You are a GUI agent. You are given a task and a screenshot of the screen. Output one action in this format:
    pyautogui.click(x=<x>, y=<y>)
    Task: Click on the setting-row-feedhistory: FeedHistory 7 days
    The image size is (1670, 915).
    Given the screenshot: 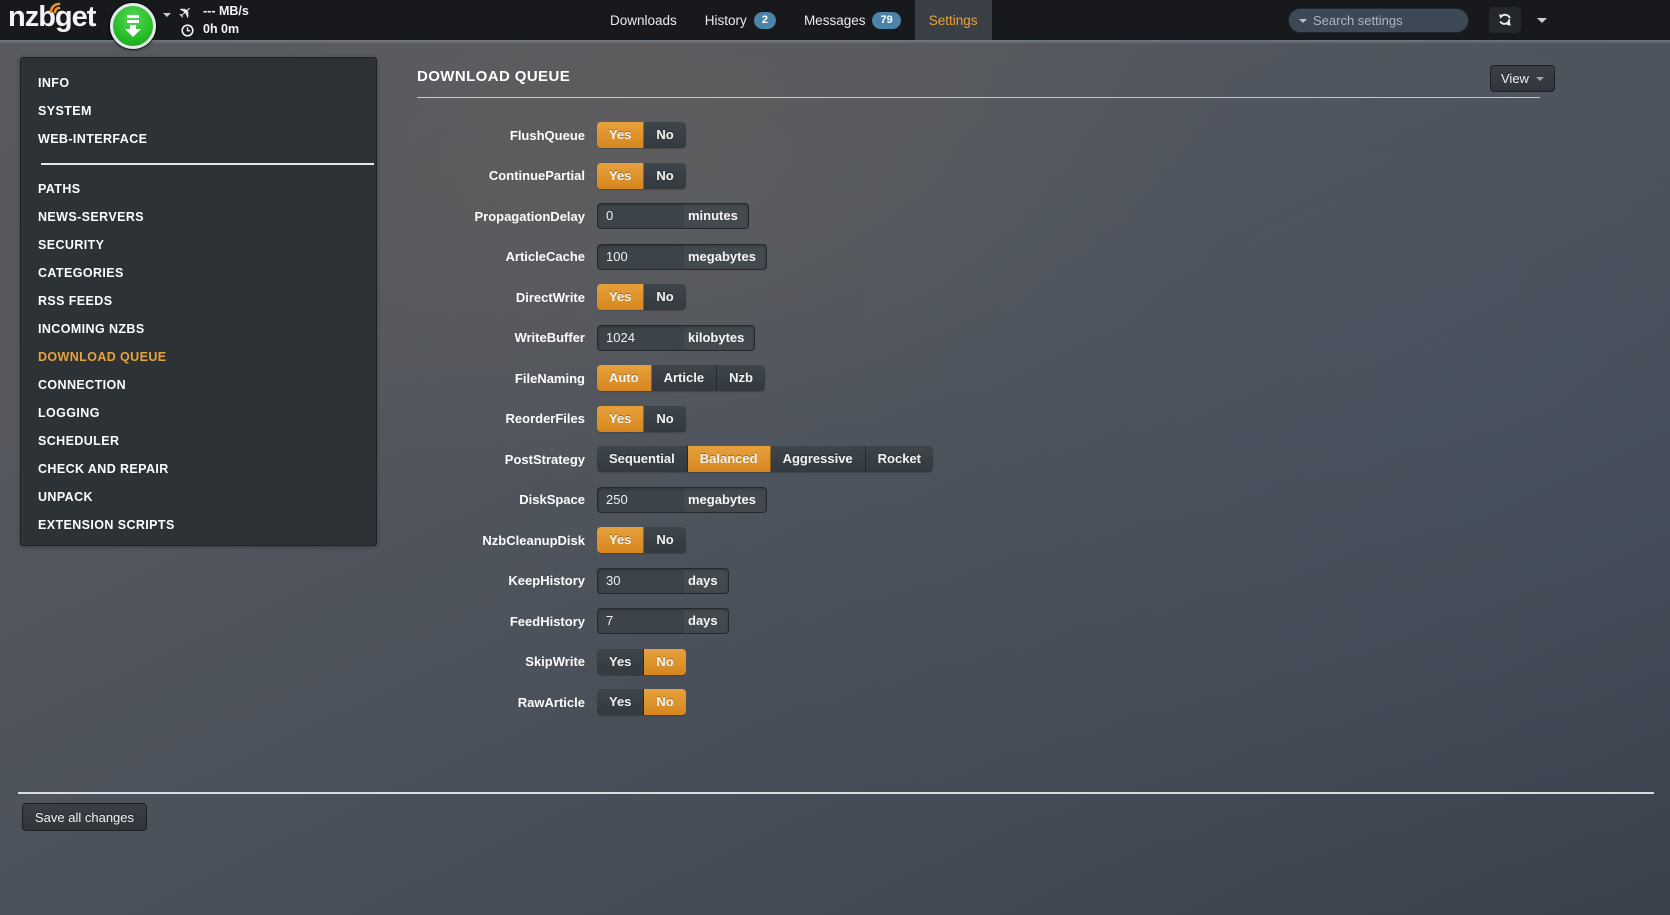 What is the action you would take?
    pyautogui.click(x=978, y=621)
    